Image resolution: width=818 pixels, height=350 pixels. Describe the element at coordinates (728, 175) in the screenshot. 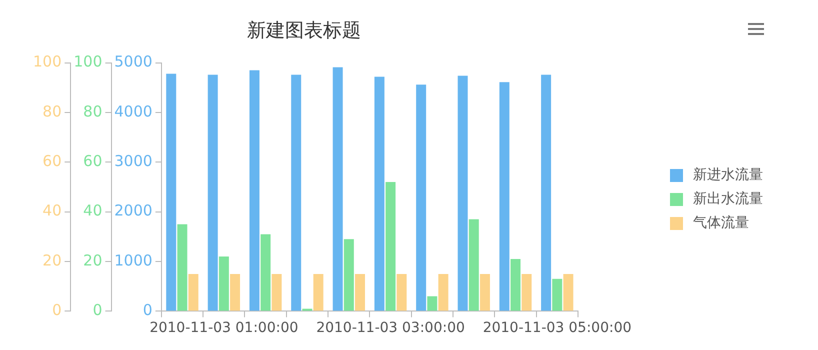

I see `legend-label: 新进水流量` at that location.